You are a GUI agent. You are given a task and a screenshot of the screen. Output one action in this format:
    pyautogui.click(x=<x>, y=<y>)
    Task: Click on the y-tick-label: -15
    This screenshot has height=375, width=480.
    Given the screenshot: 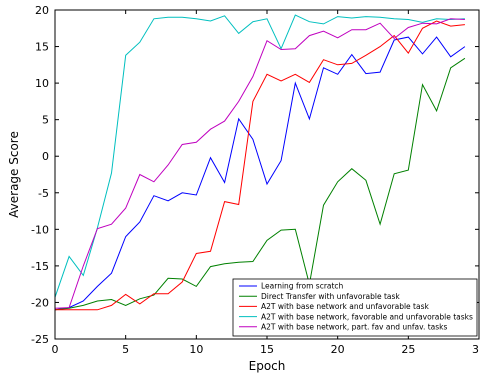 What is the action you would take?
    pyautogui.click(x=40, y=266)
    